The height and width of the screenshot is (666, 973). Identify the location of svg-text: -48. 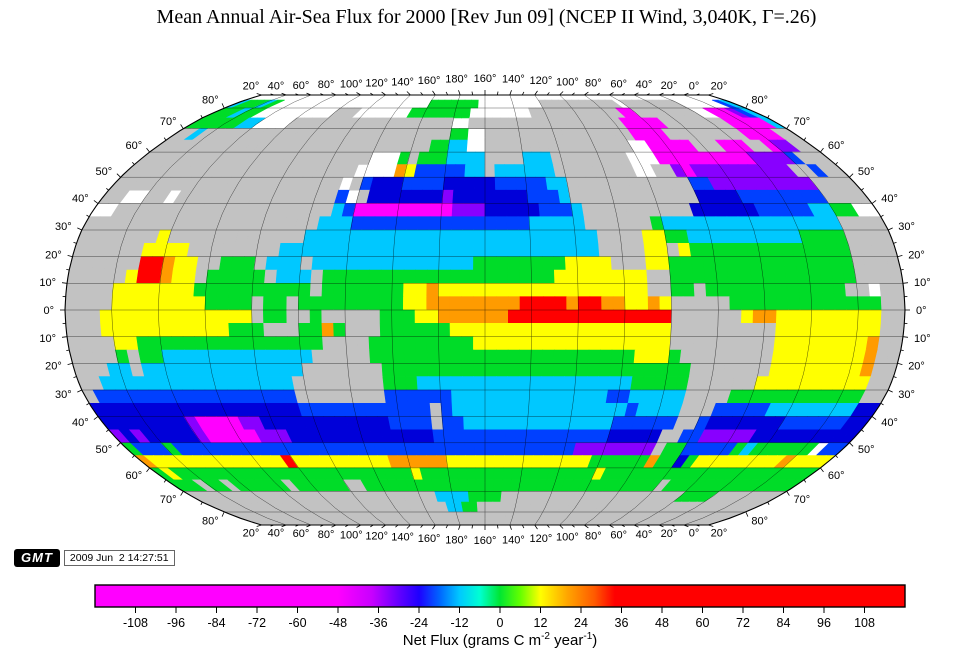
(338, 623).